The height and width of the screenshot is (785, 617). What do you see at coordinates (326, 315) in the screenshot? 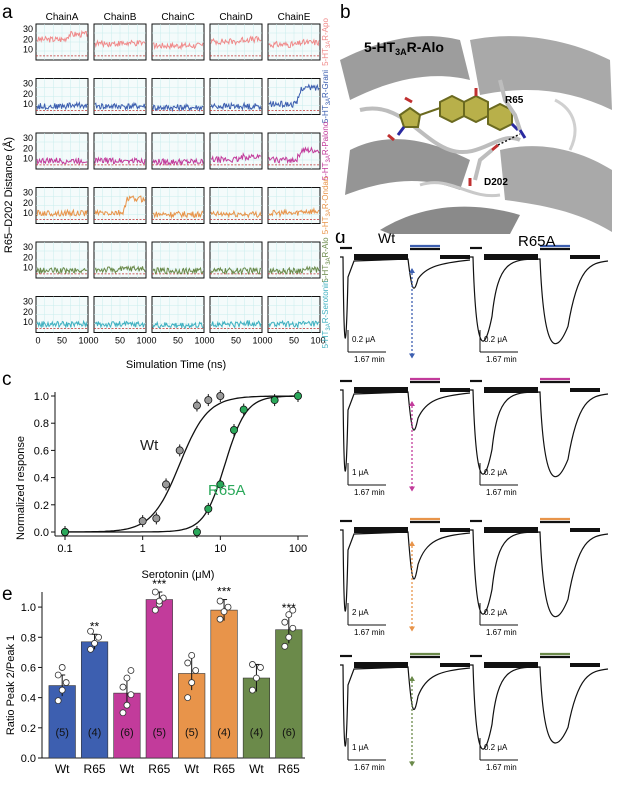
I see `row-system-label: 5-HT3AR-Serotonin` at bounding box center [326, 315].